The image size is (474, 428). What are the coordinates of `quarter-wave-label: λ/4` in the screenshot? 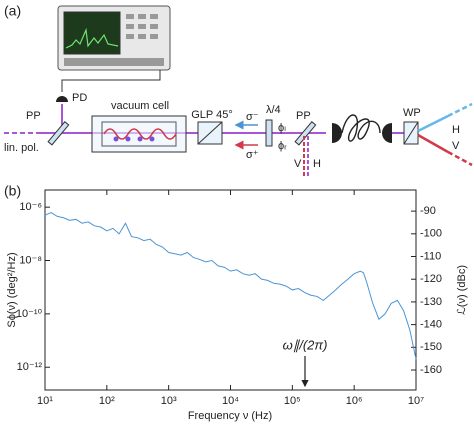 It's located at (273, 110).